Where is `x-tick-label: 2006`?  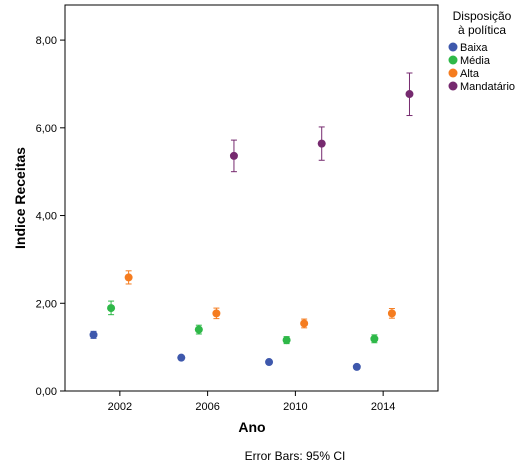 x-tick-label: 2006 is located at coordinates (207, 407).